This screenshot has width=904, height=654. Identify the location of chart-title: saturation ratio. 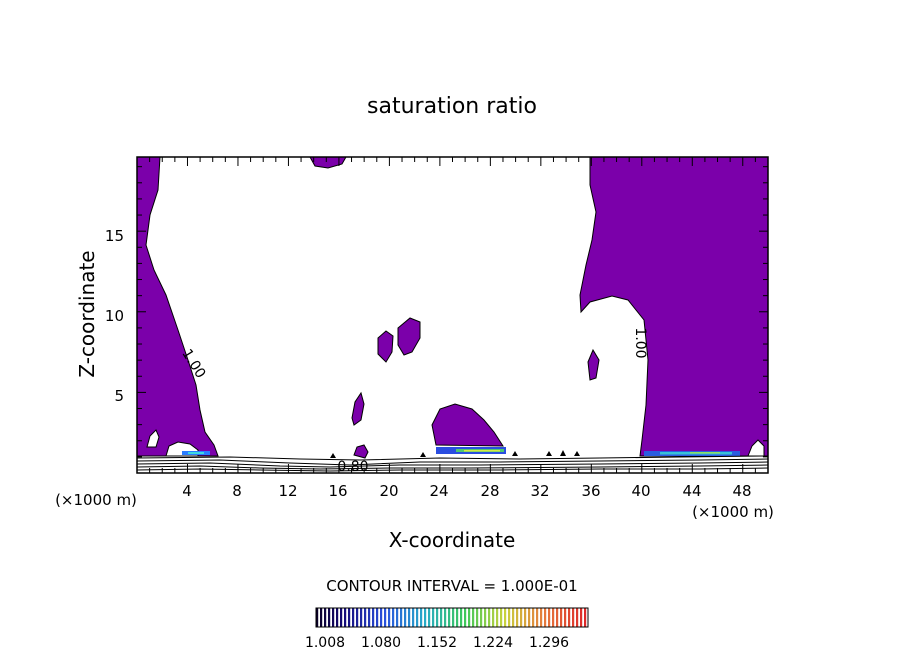
(452, 106).